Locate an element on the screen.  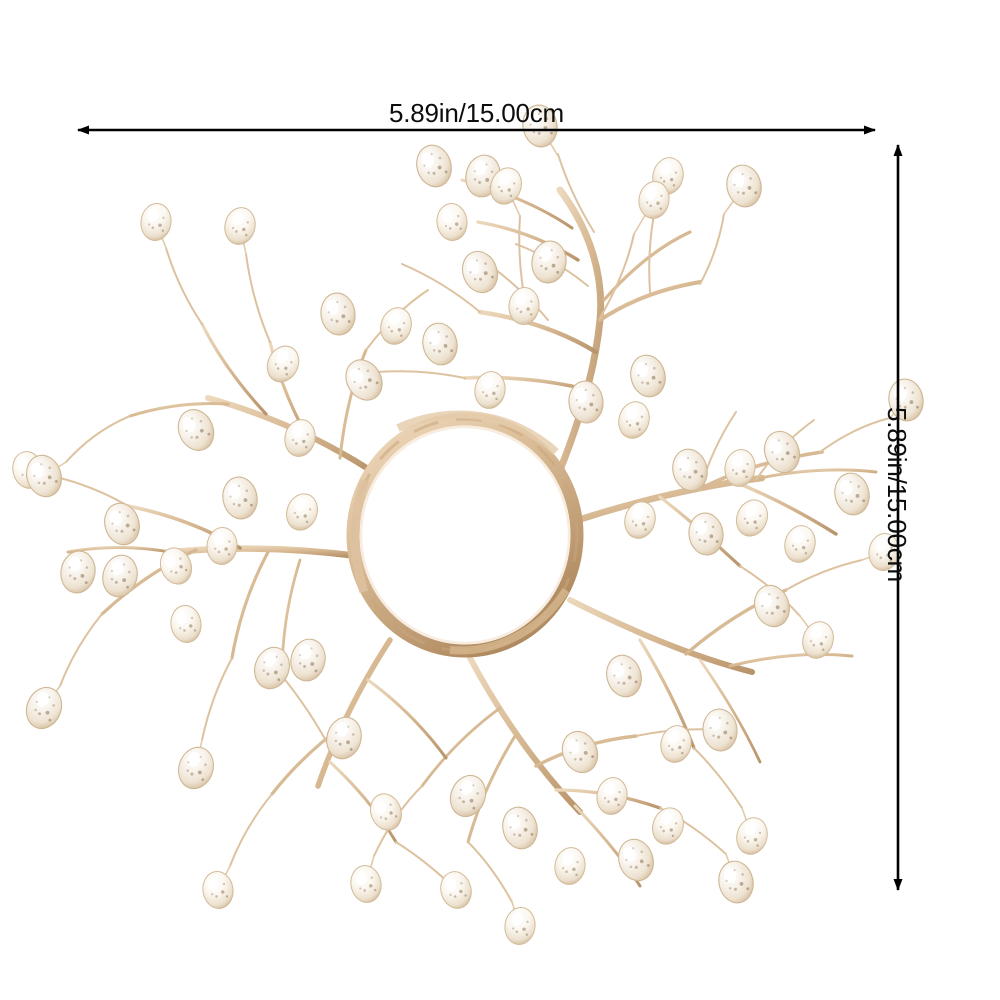
wreath-center-ring is located at coordinates (465, 534).